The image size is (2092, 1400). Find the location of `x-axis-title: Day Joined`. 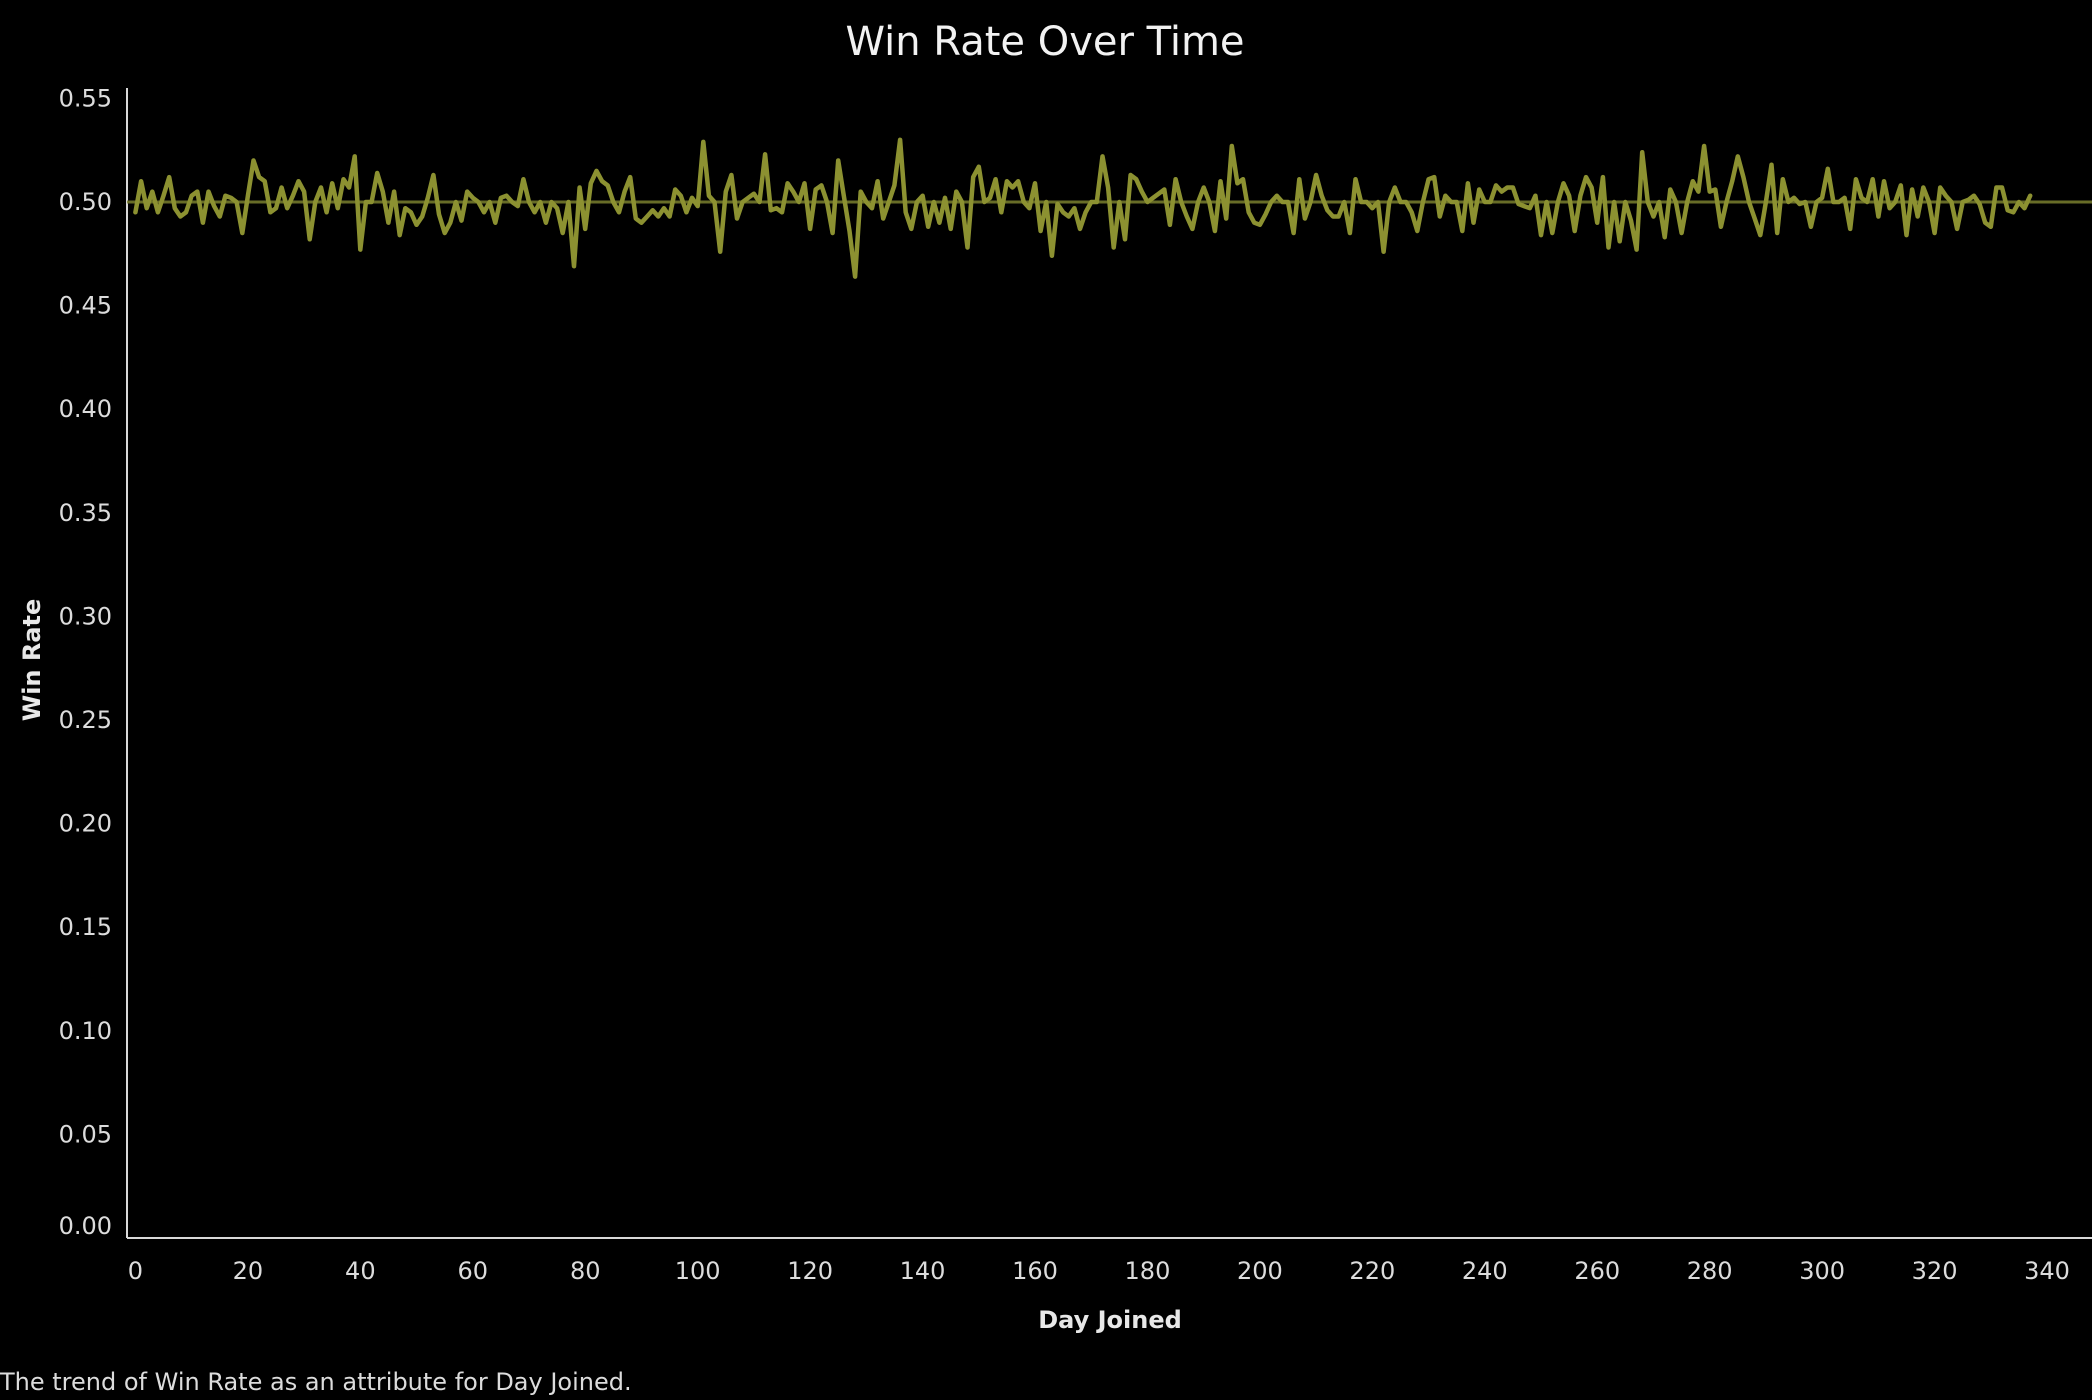

x-axis-title: Day Joined is located at coordinates (1110, 1320).